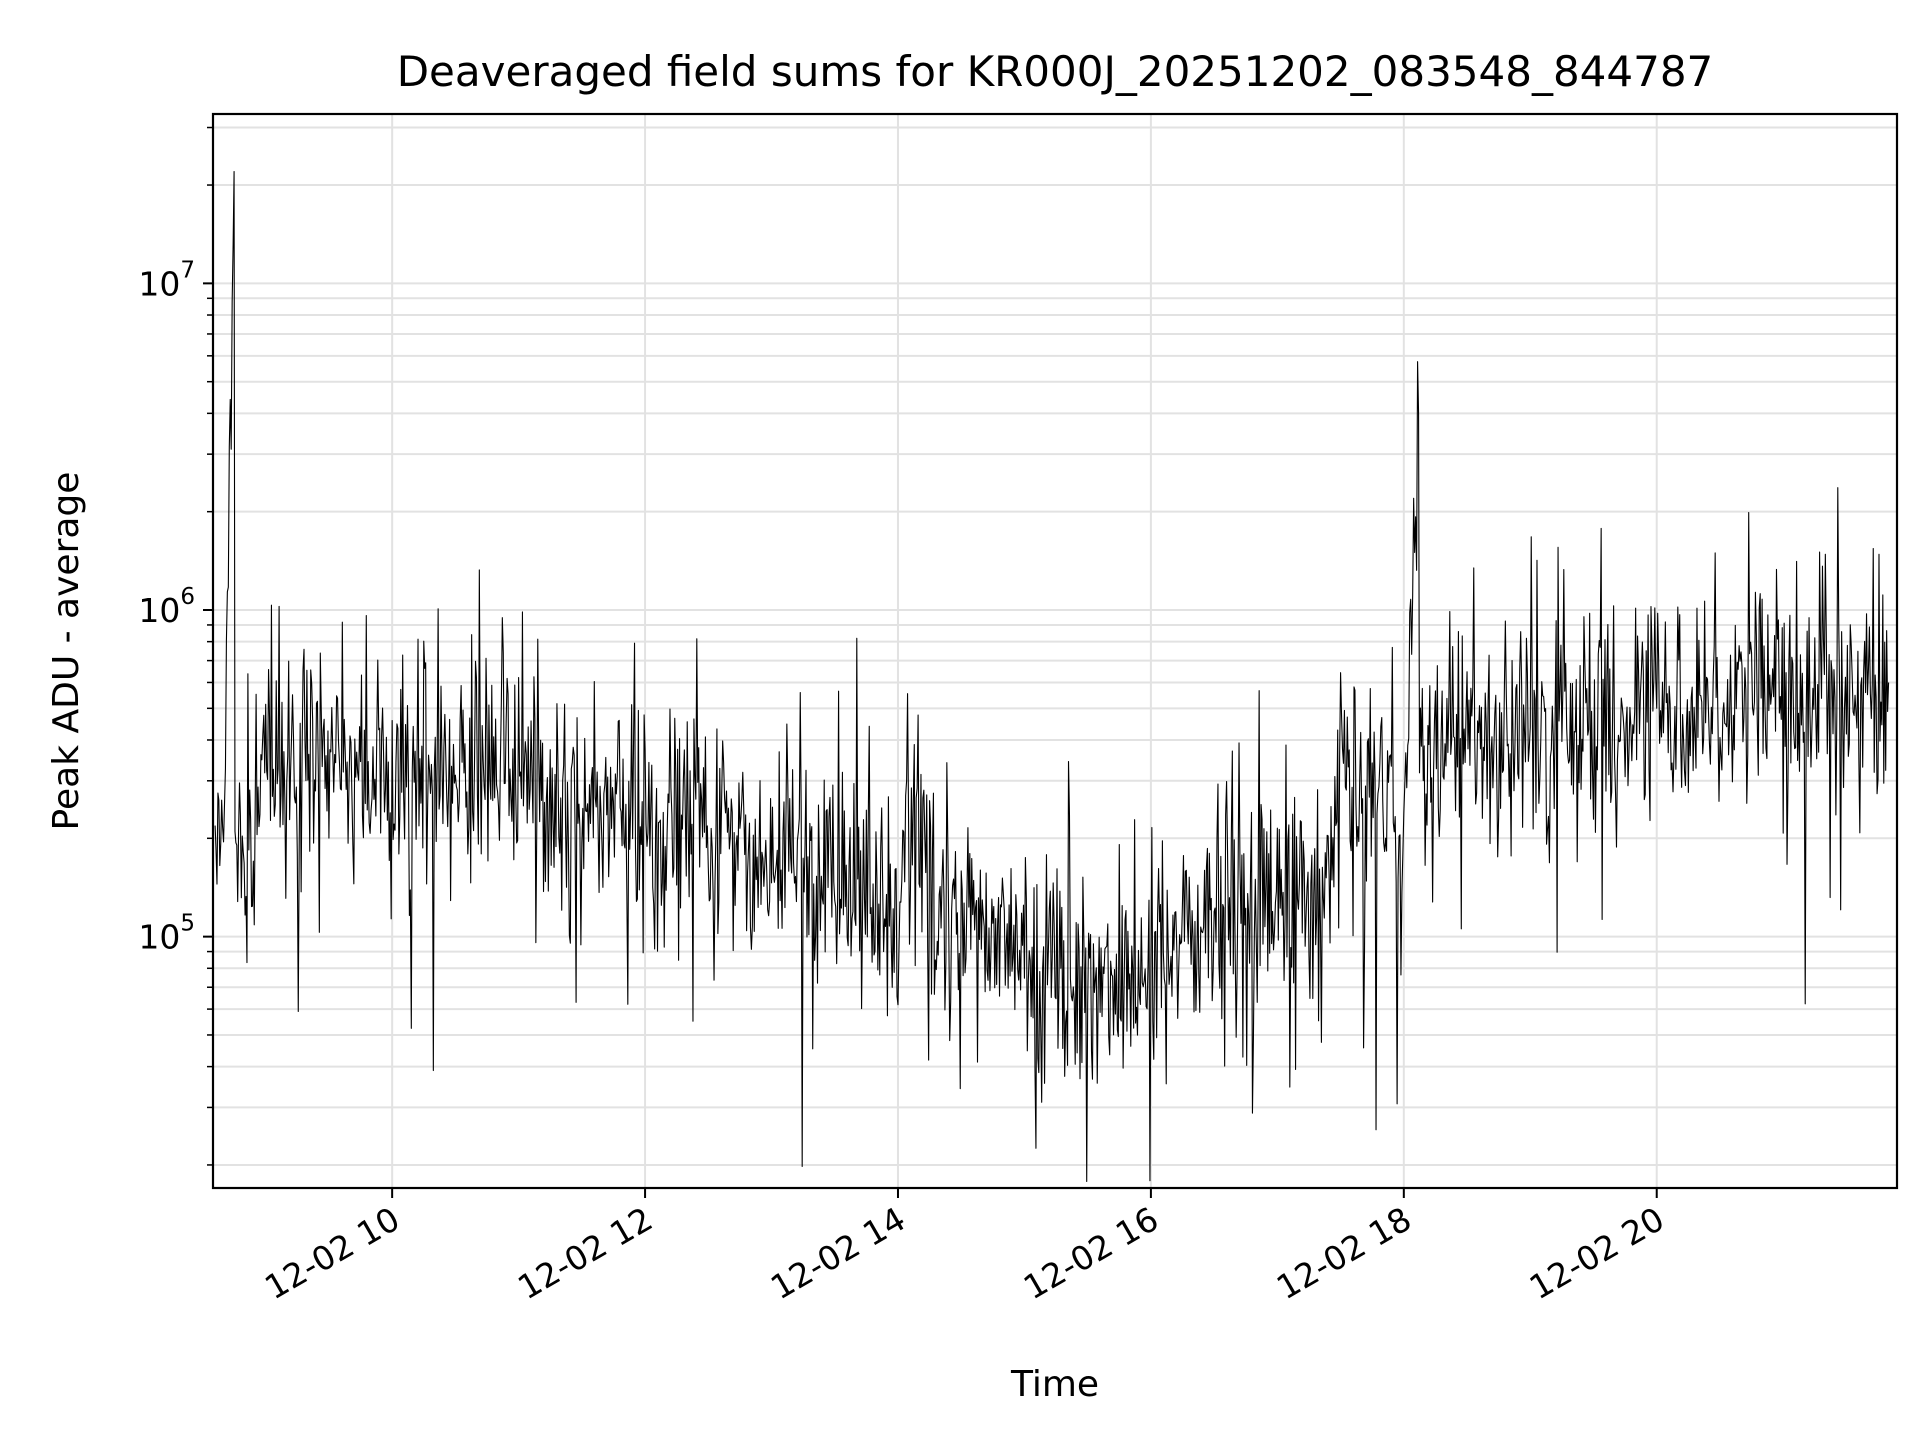 The image size is (1920, 1440). I want to click on y-tick-label: 10⁷, so click(166, 280).